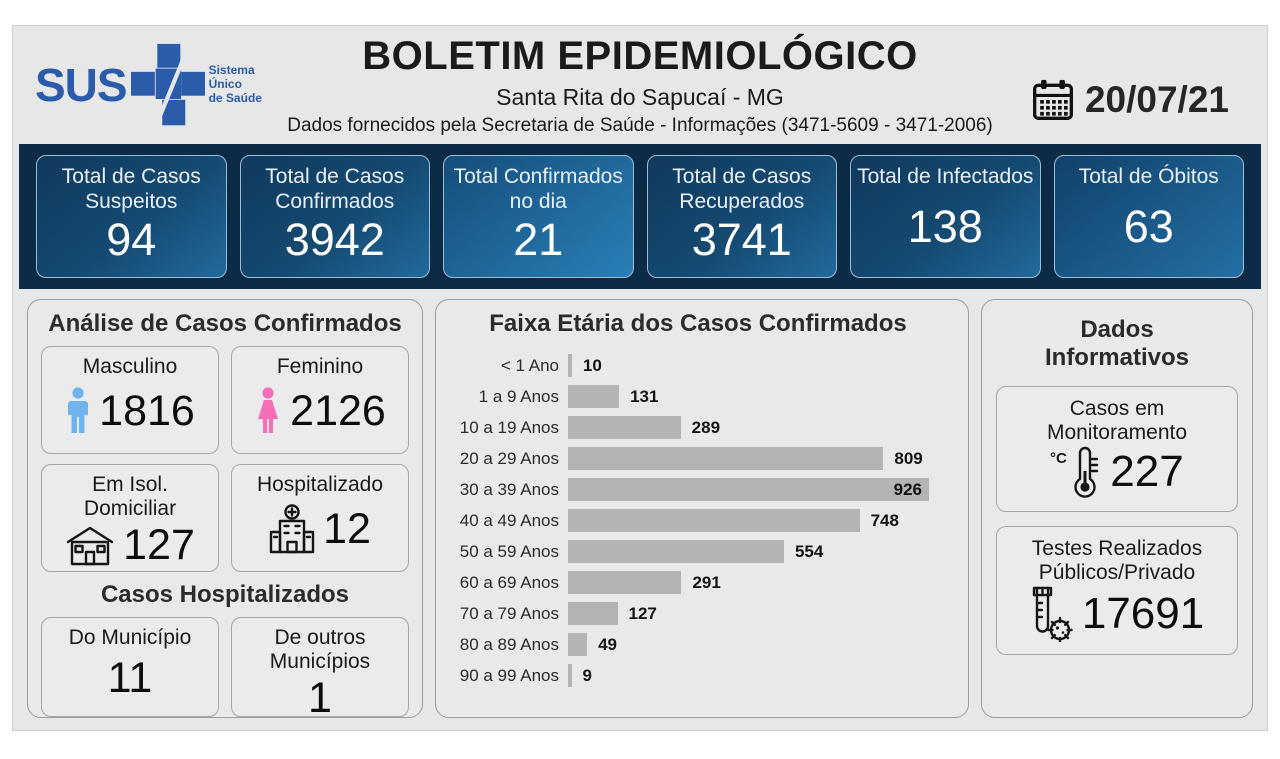  I want to click on male-count: 1816, so click(147, 410).